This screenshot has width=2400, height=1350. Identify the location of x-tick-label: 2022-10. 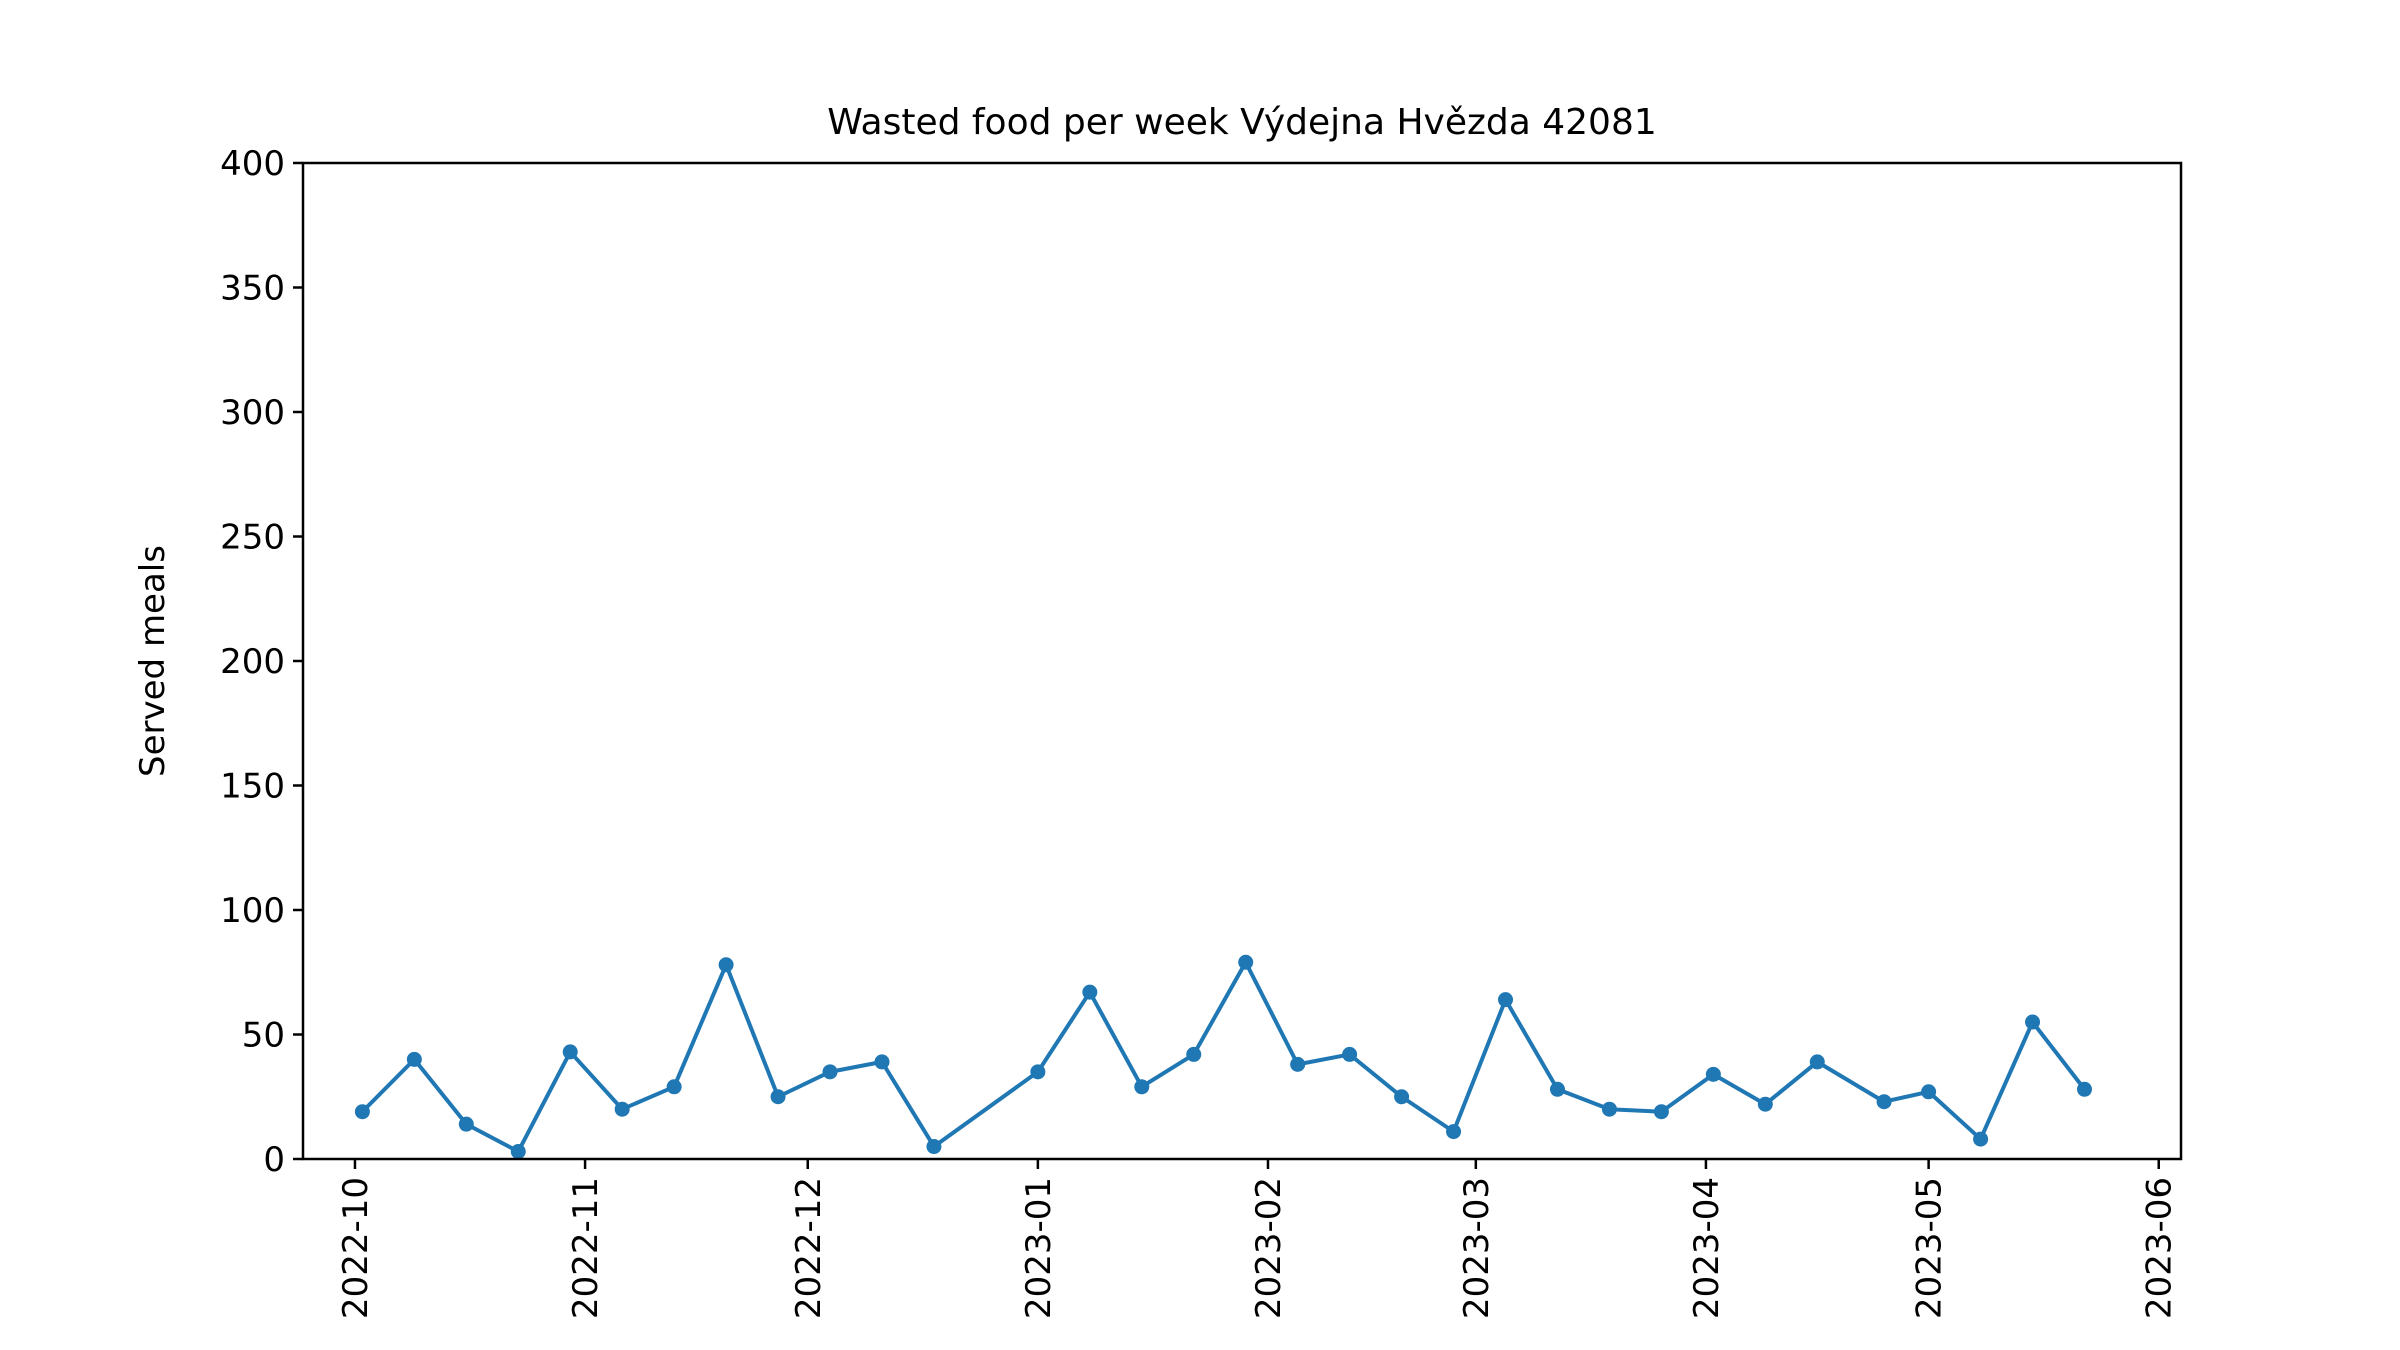
(356, 1248).